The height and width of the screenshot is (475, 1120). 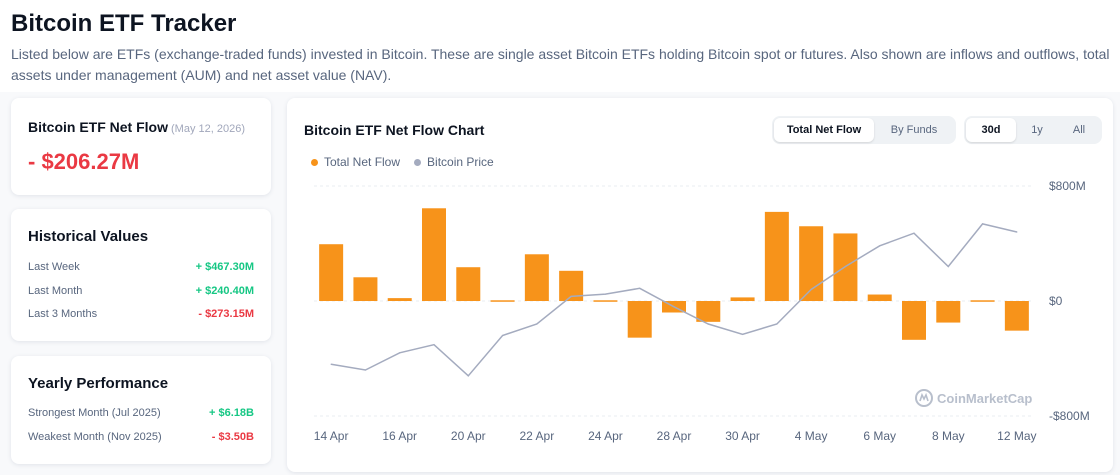 What do you see at coordinates (226, 314) in the screenshot?
I see `historical-row-value: - $273.15M` at bounding box center [226, 314].